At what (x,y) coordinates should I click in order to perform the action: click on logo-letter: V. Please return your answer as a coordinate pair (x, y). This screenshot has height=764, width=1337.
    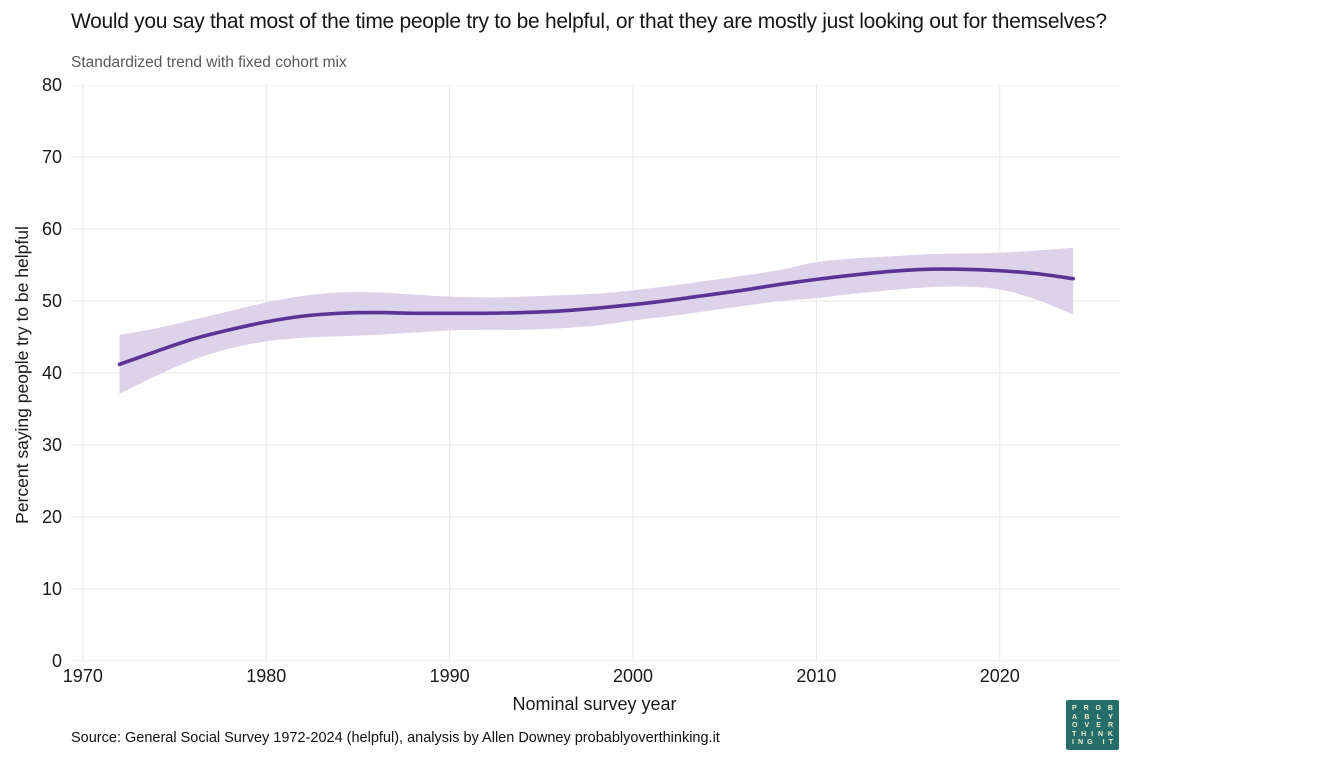
    Looking at the image, I should click on (1087, 726).